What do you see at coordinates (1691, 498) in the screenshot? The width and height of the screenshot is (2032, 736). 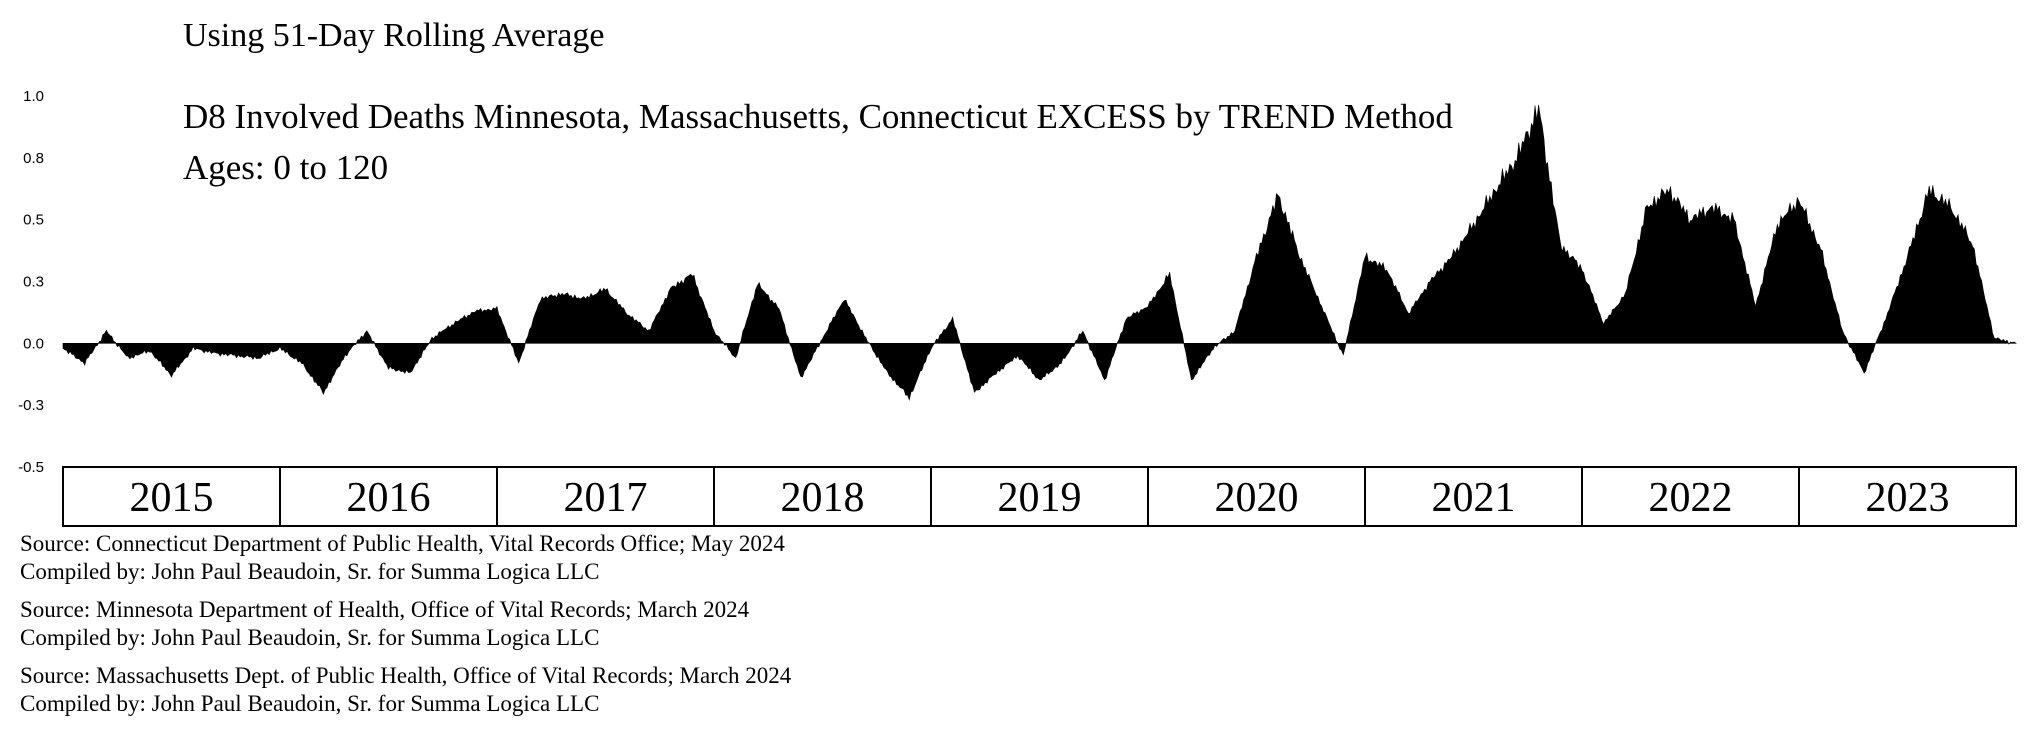 I see `year-label: 2022` at bounding box center [1691, 498].